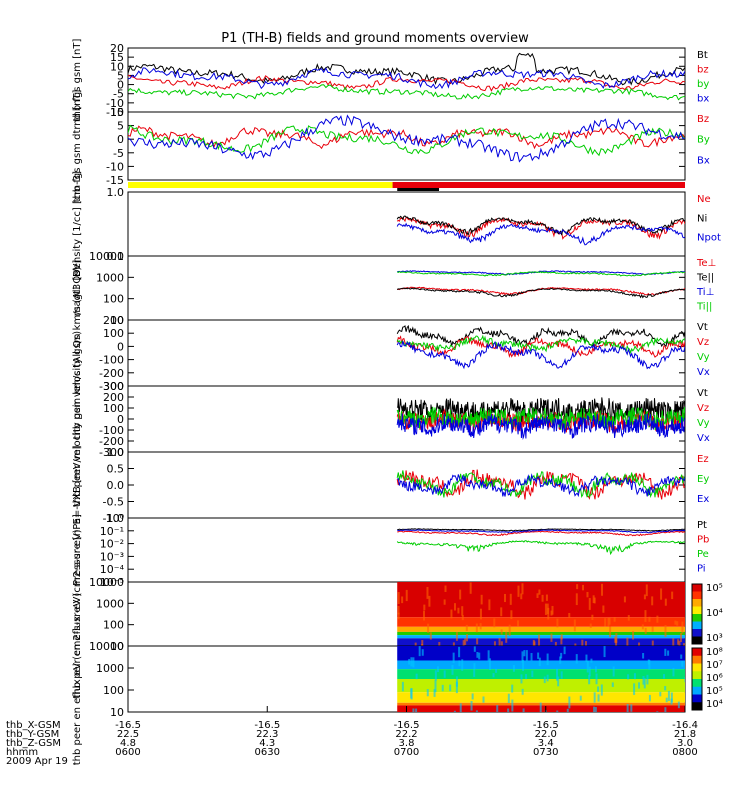  Describe the element at coordinates (541, 686) in the screenshot. I see `spectrogram-band` at that location.